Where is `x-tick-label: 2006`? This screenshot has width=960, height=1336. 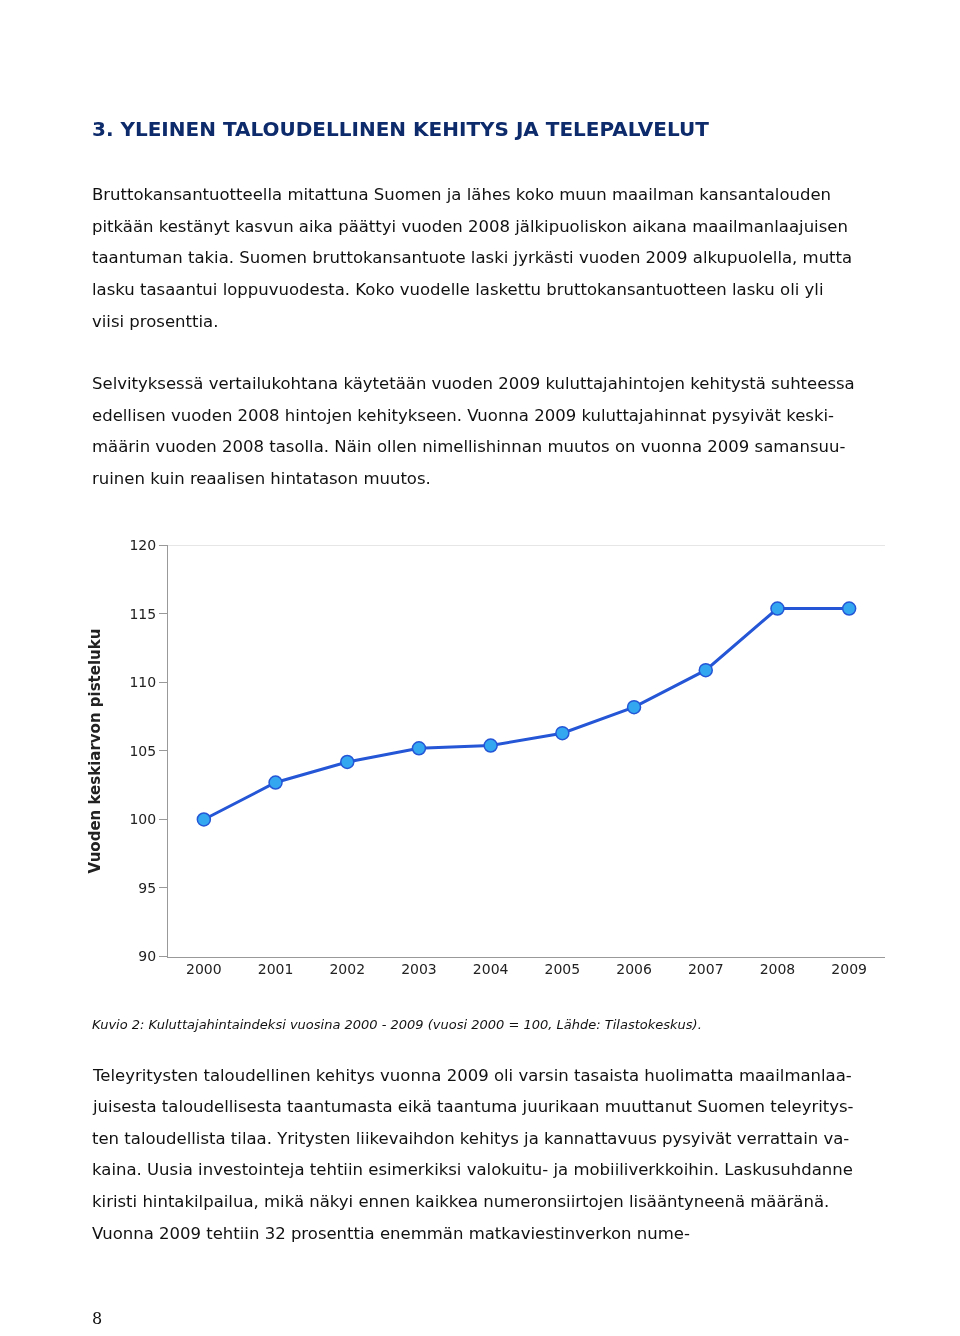
x-tick-label: 2006 is located at coordinates (634, 969).